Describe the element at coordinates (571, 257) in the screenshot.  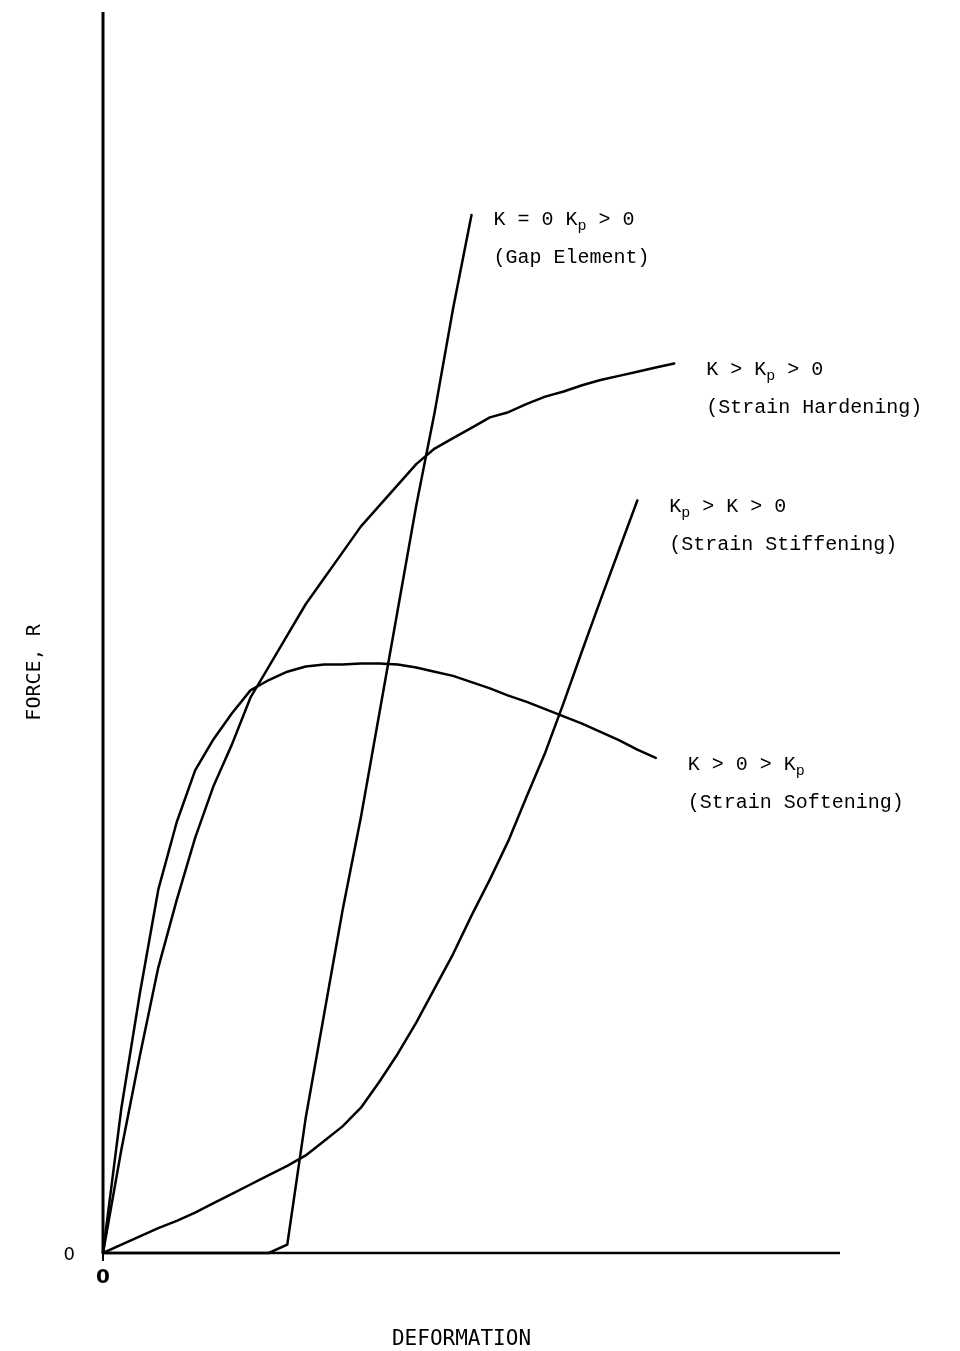
I see `annotation: (Gap Element)` at that location.